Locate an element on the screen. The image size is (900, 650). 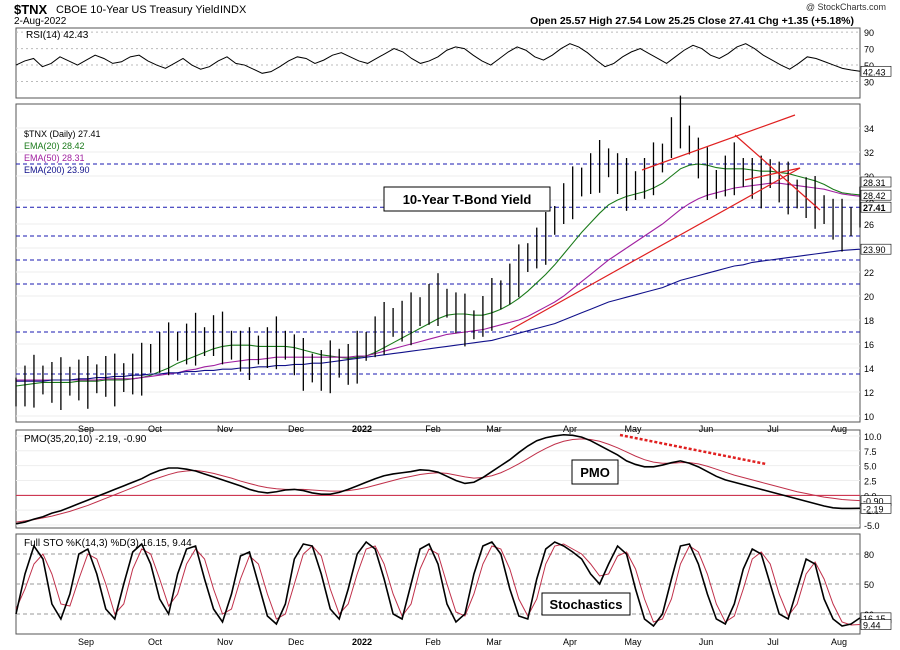
sto-x-tick: Oct is located at coordinates (155, 642).